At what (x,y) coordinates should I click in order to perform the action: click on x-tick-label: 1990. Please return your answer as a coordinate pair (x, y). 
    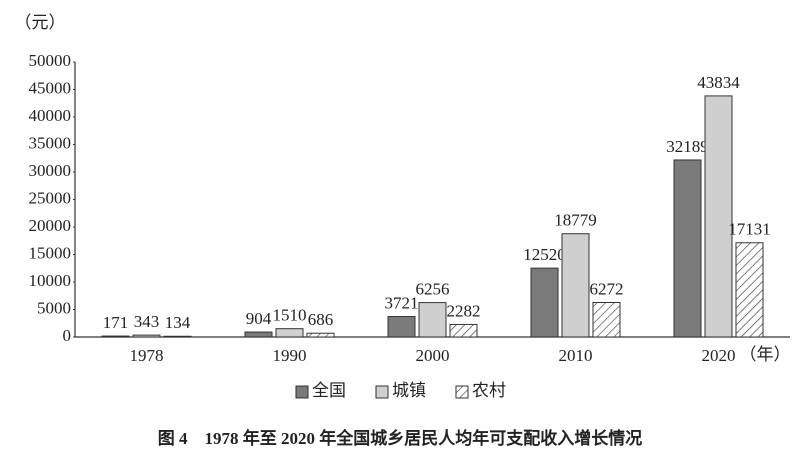
    Looking at the image, I should click on (290, 355).